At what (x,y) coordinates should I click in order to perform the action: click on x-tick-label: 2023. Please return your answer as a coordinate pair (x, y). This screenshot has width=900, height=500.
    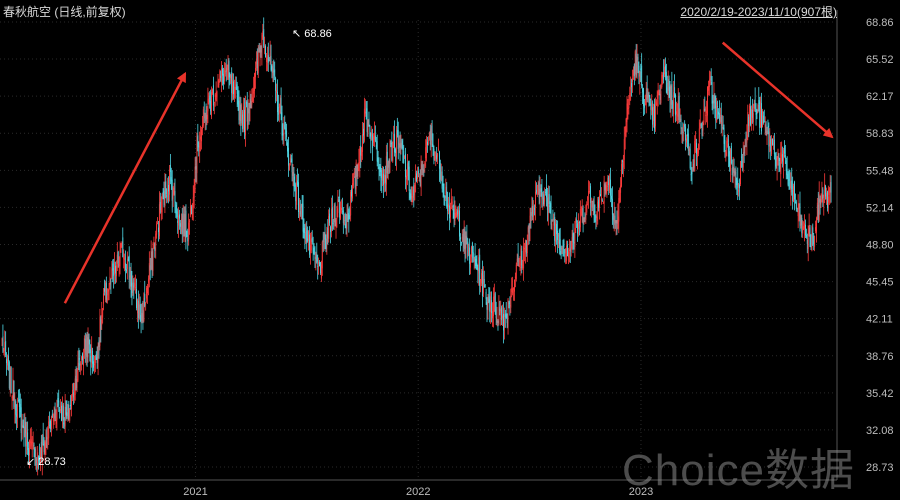
    Looking at the image, I should click on (641, 492).